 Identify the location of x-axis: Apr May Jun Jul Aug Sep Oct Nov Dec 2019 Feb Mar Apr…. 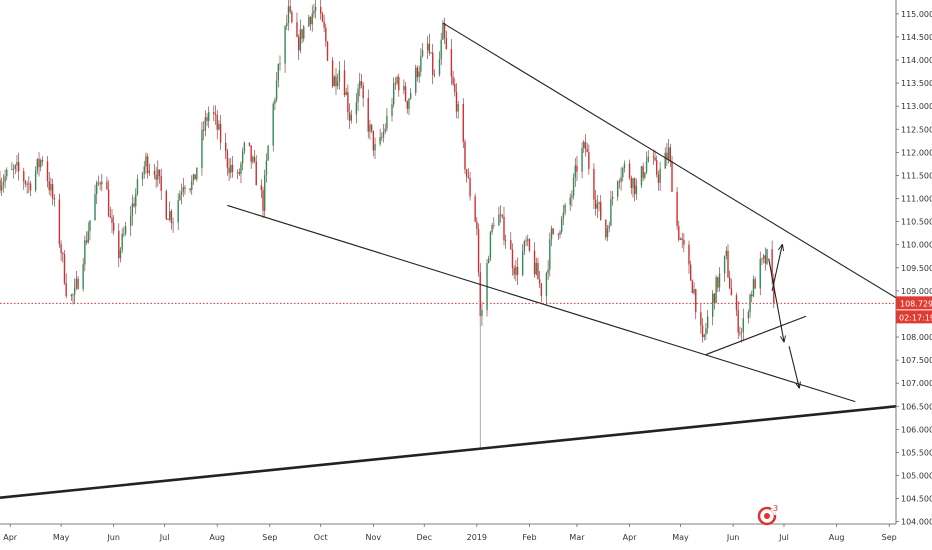
(450, 533).